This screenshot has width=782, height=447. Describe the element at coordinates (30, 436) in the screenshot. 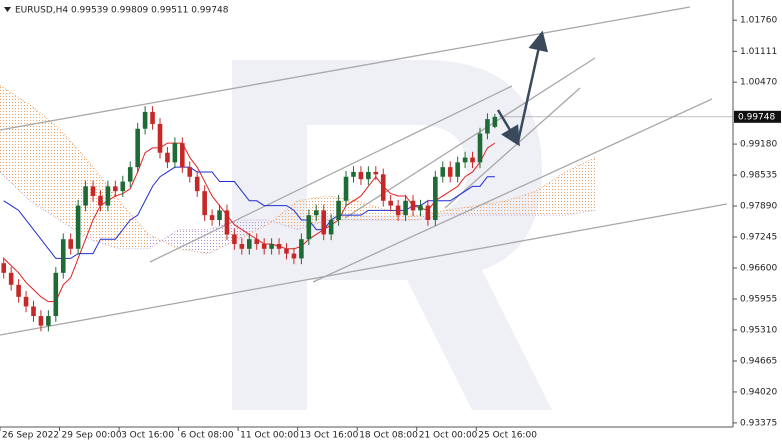

I see `x-tick-label: 26 Sep 2022` at that location.